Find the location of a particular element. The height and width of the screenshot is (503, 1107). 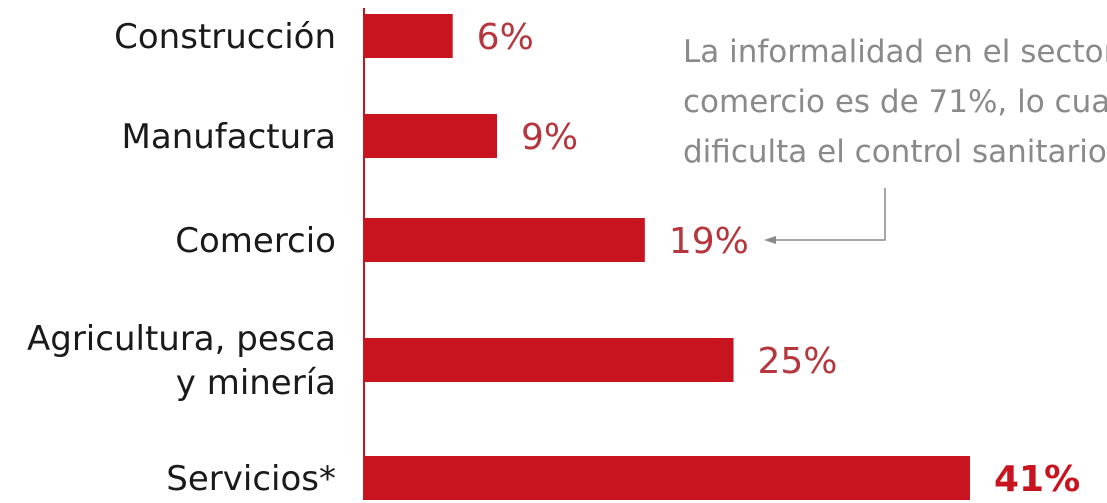

category-label-3-line-0: Agricultura, pesca is located at coordinates (181, 339).